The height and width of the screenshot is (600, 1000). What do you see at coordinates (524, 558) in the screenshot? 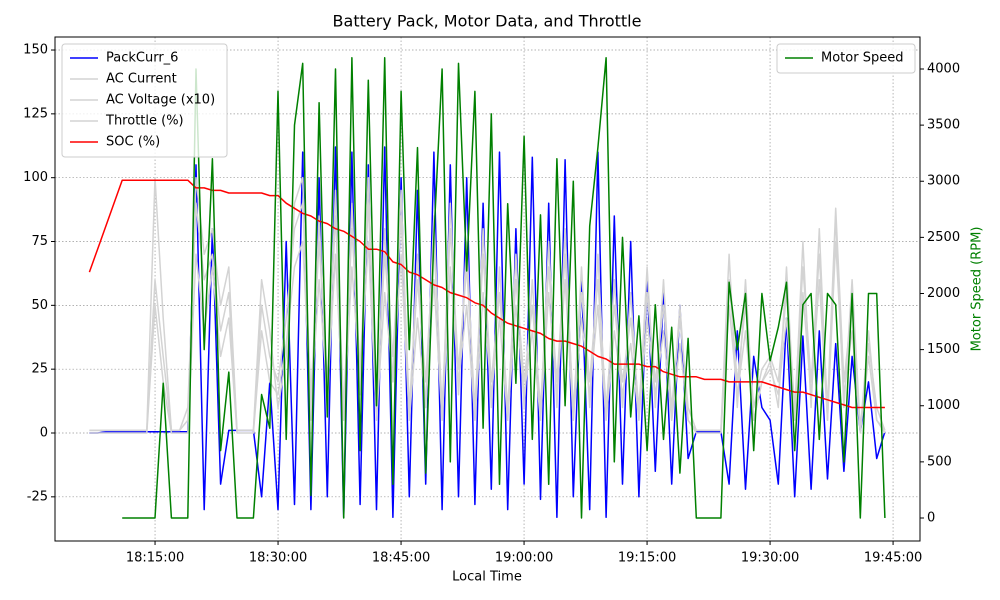
I see `x-tick-label: 19:00:00` at bounding box center [524, 558].